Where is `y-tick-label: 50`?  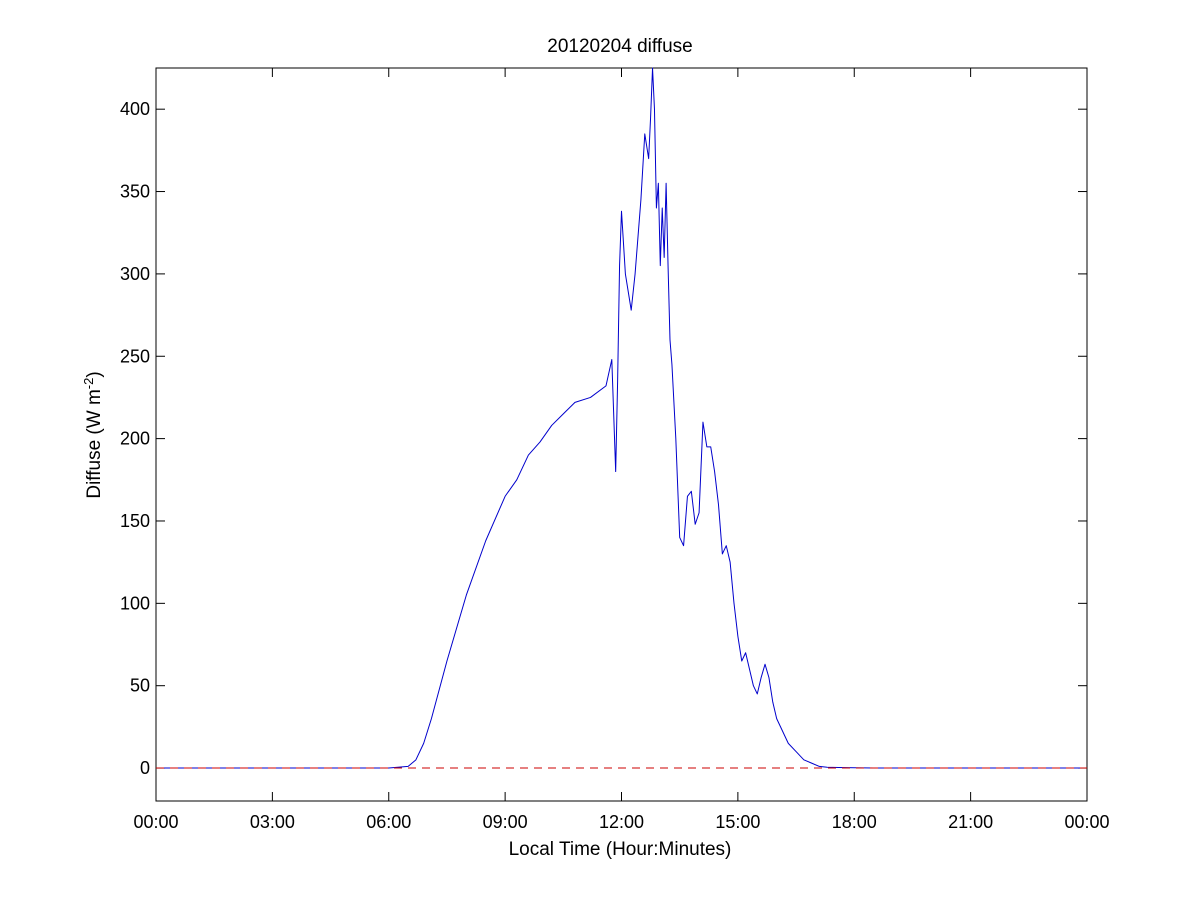
y-tick-label: 50 is located at coordinates (140, 686).